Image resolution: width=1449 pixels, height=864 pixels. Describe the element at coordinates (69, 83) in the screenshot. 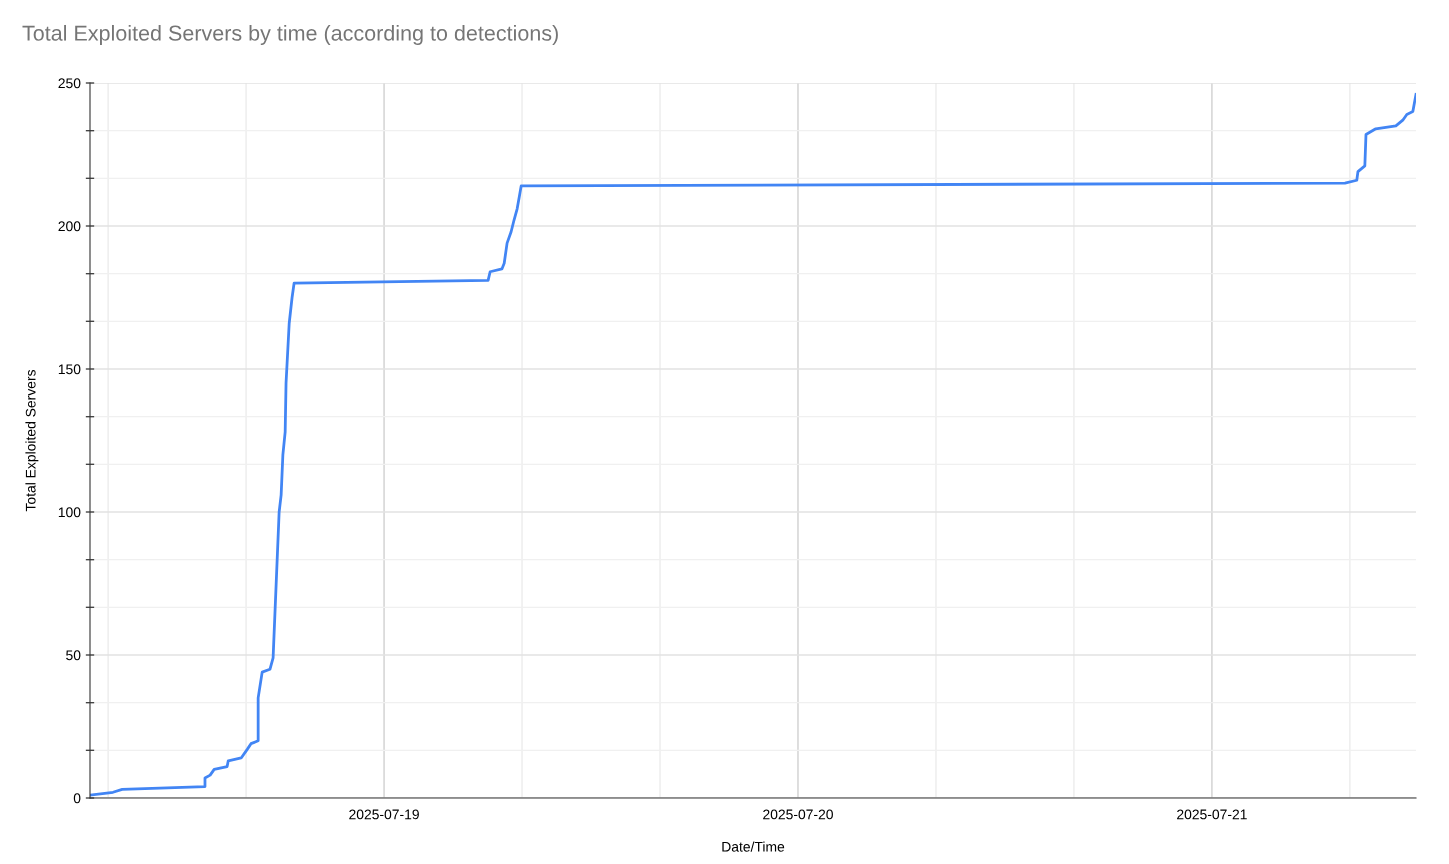

I see `y-tick-label: 250` at that location.